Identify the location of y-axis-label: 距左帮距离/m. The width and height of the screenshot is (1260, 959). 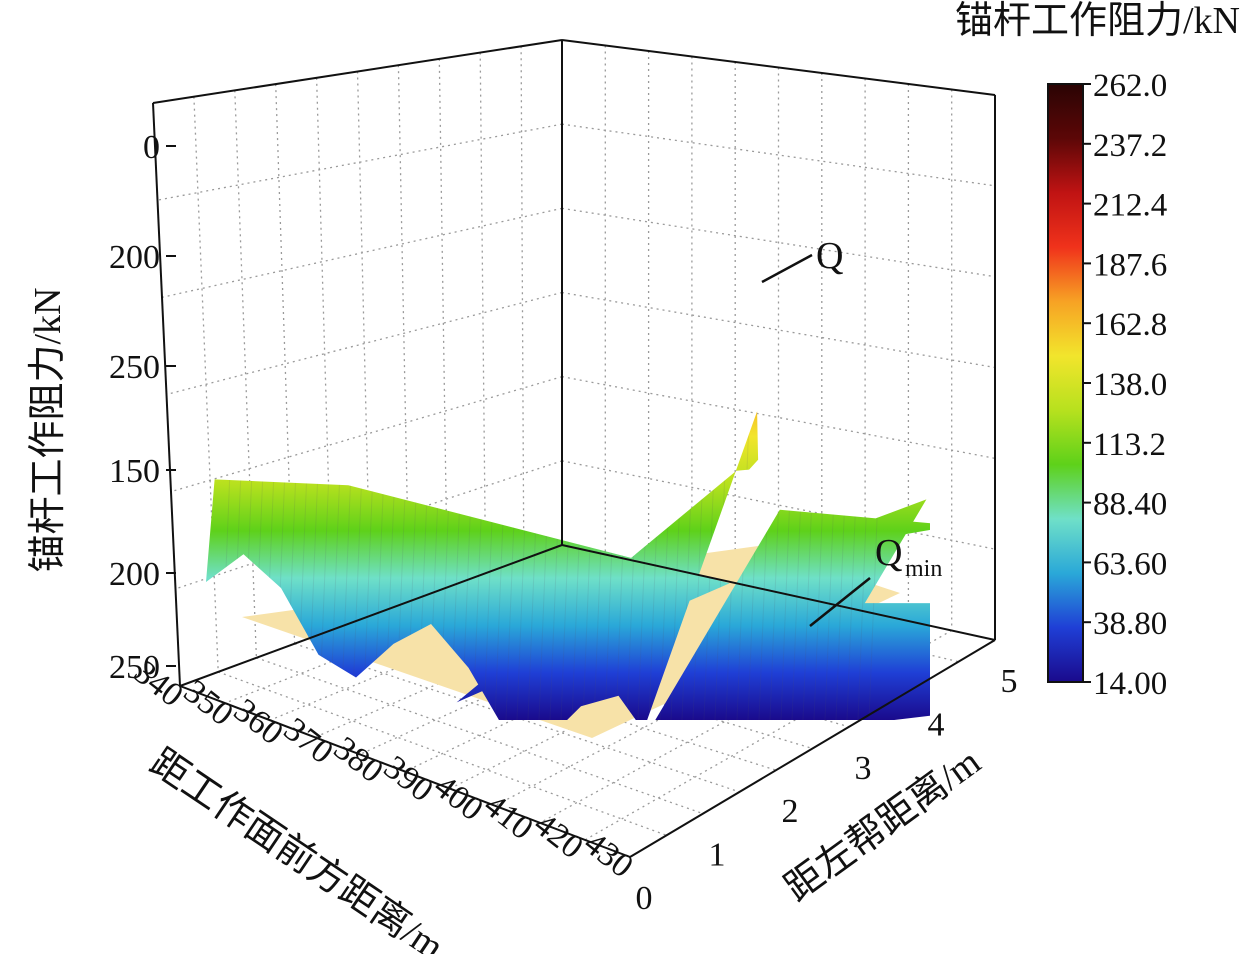
(883, 825).